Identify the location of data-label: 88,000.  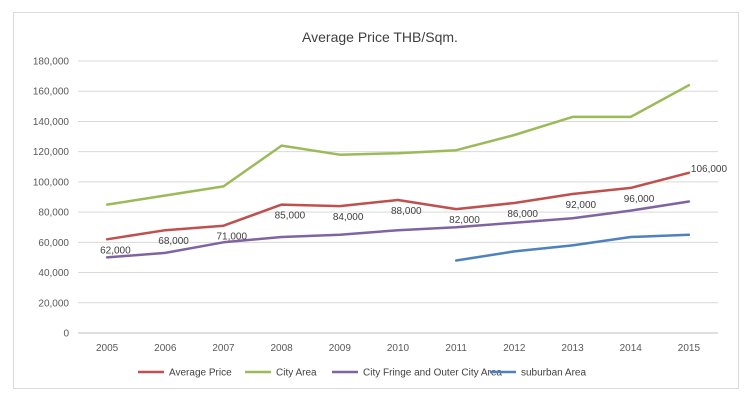
(406, 211).